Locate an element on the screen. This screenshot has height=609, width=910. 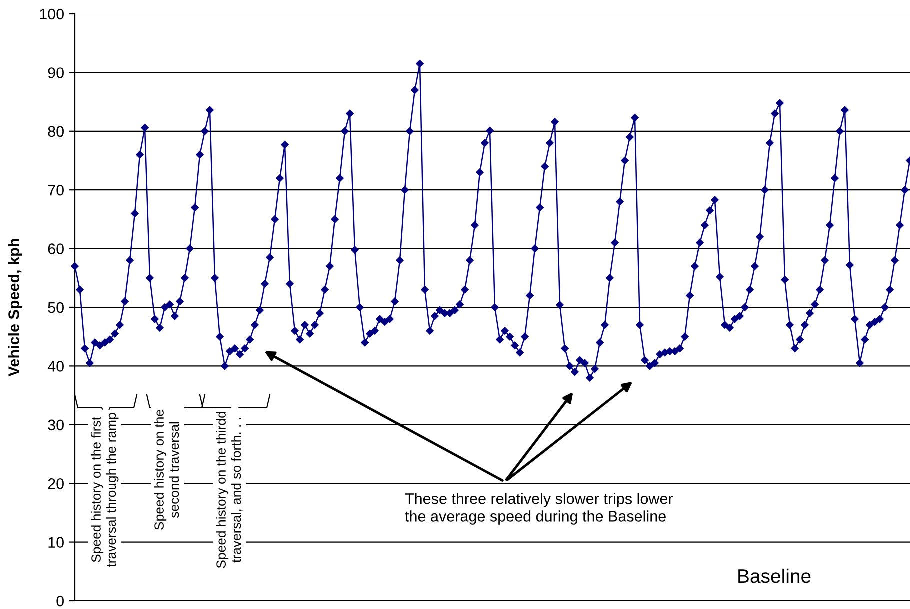
y-tick-label: 70 is located at coordinates (56, 190).